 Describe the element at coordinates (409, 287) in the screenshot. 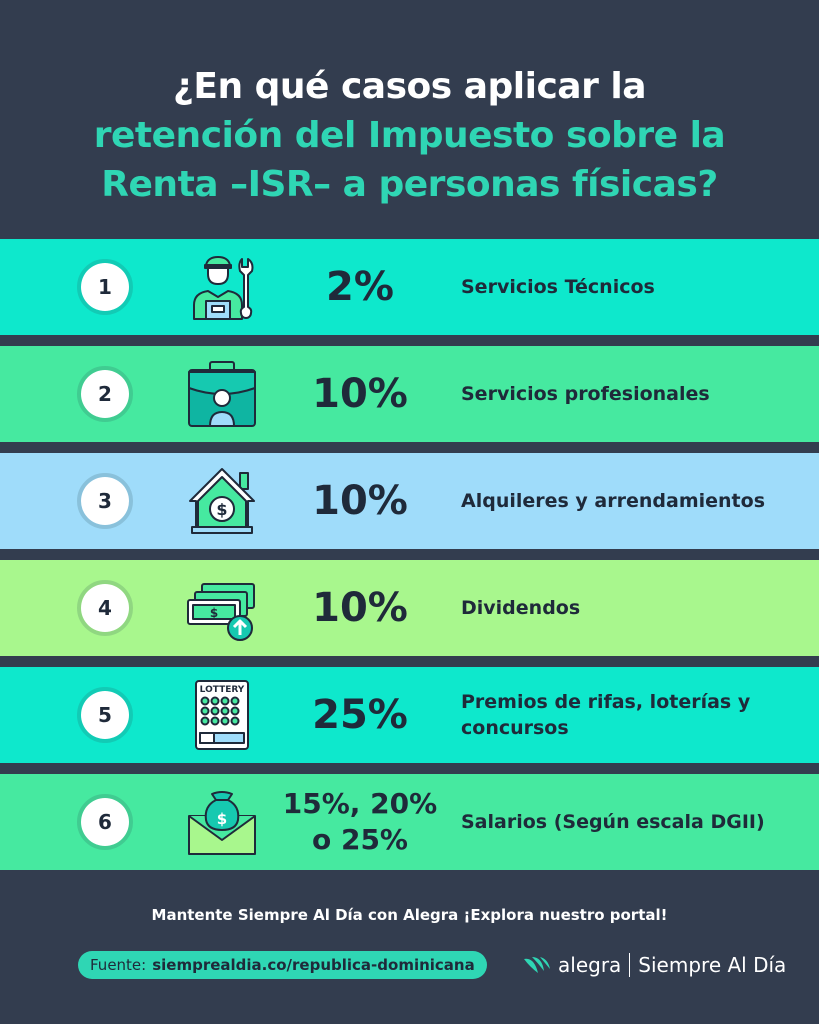

I see `row-technical-services: 1 2% Servicios Técnicos` at that location.